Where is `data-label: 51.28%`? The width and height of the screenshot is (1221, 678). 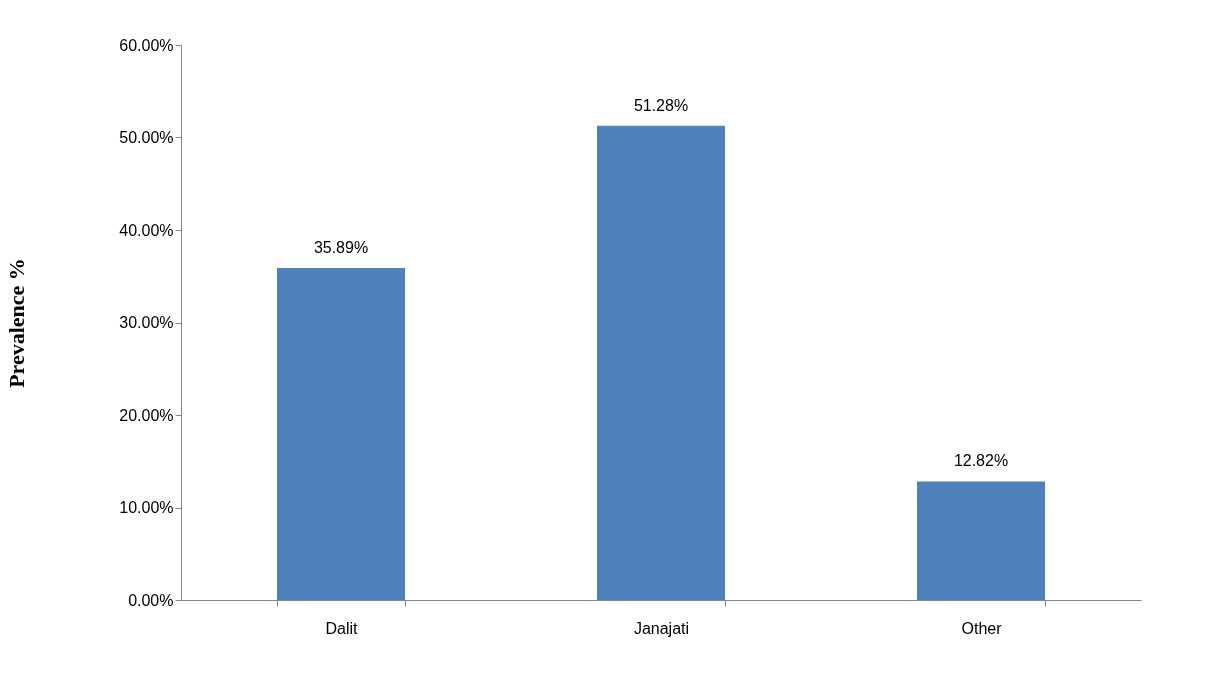 data-label: 51.28% is located at coordinates (661, 105).